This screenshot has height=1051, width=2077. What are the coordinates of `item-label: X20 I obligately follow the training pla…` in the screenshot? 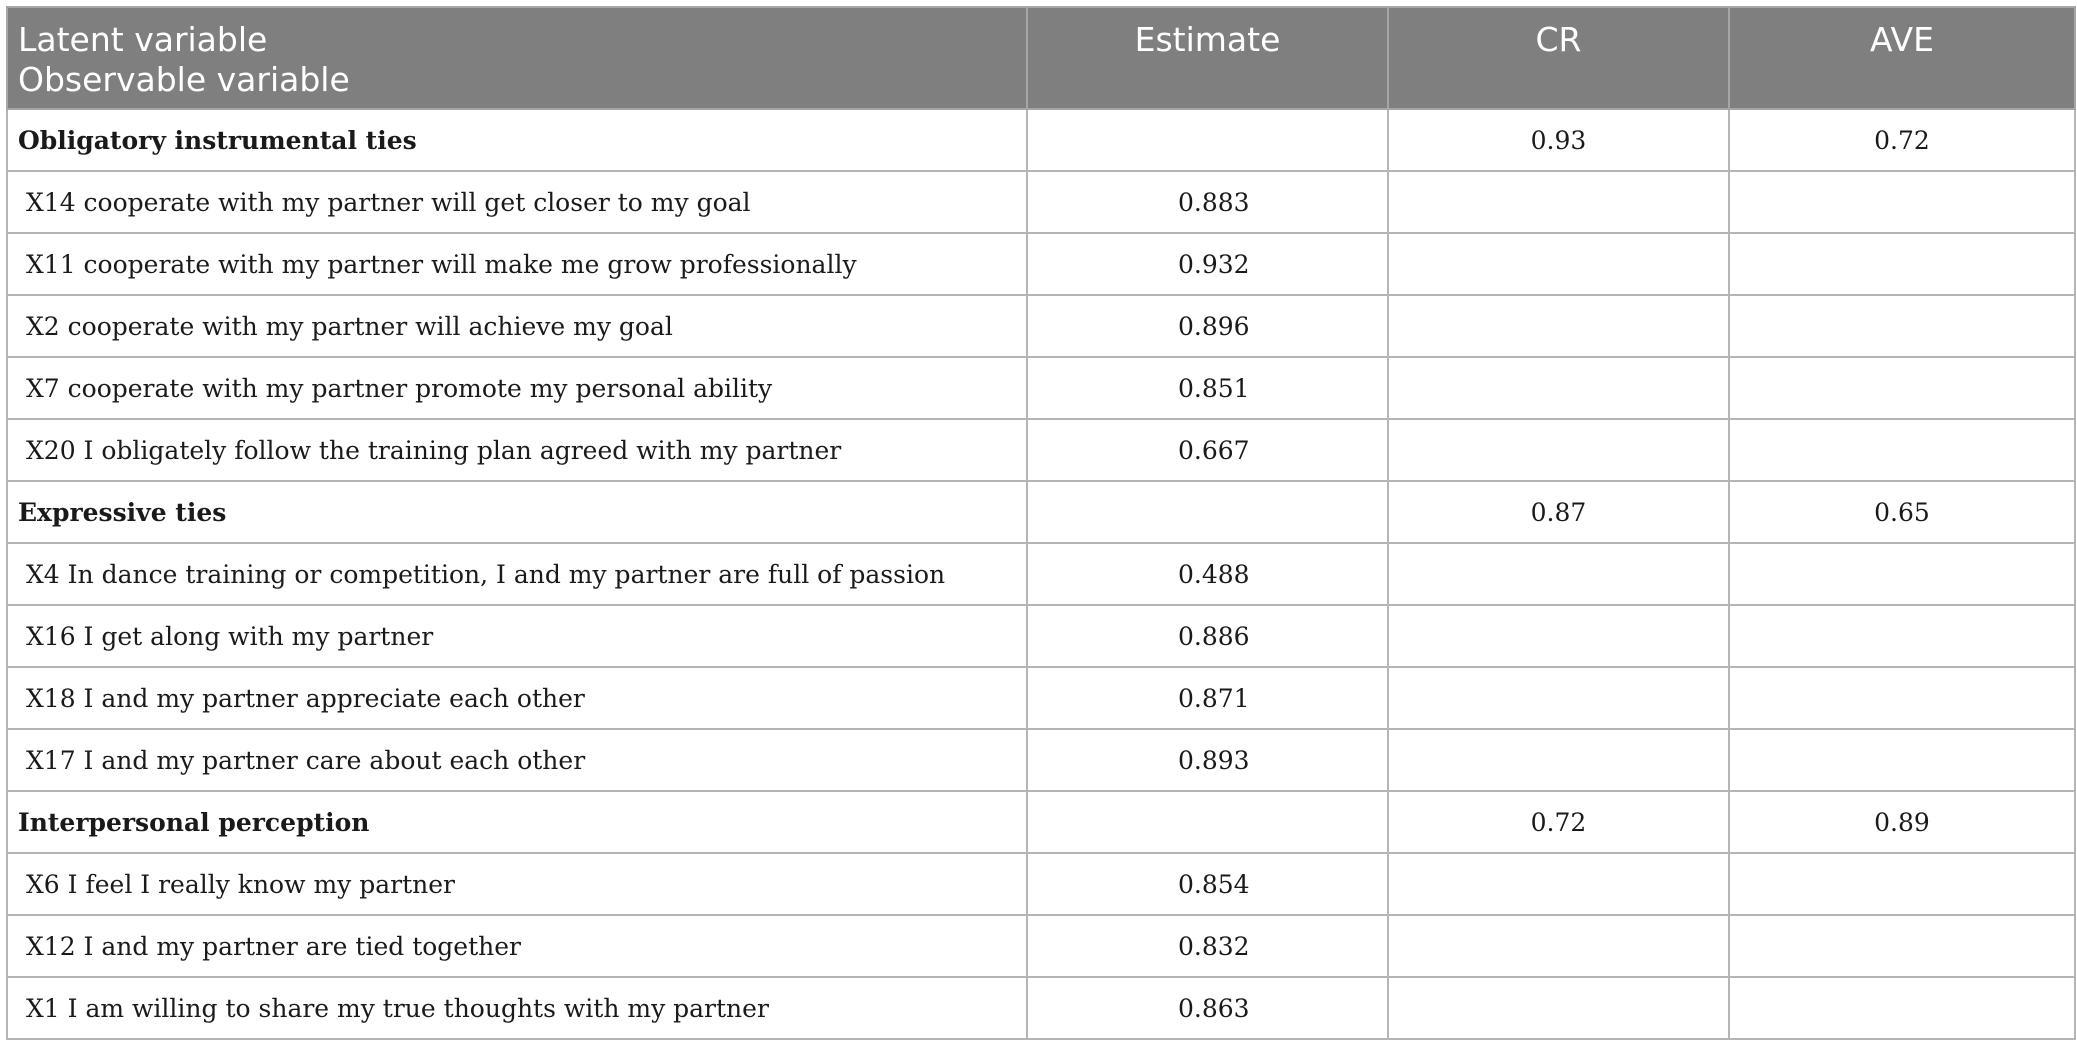 It's located at (517, 450).